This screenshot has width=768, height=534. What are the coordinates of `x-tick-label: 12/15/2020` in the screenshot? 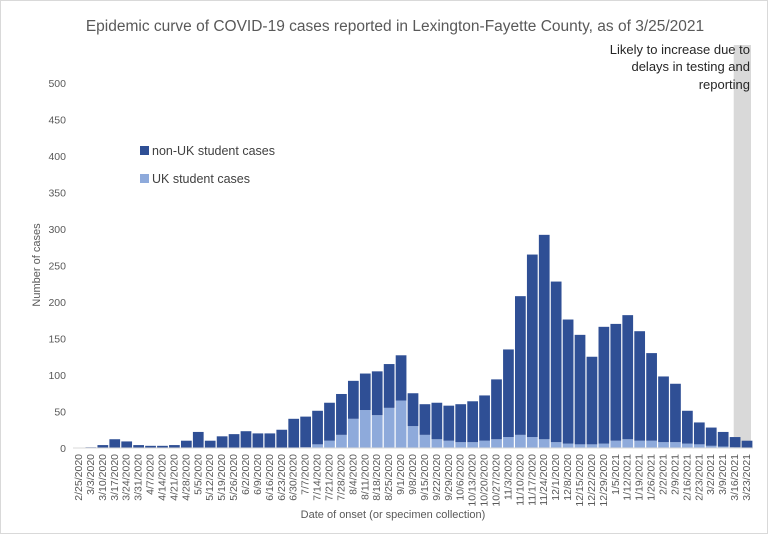 It's located at (580, 480).